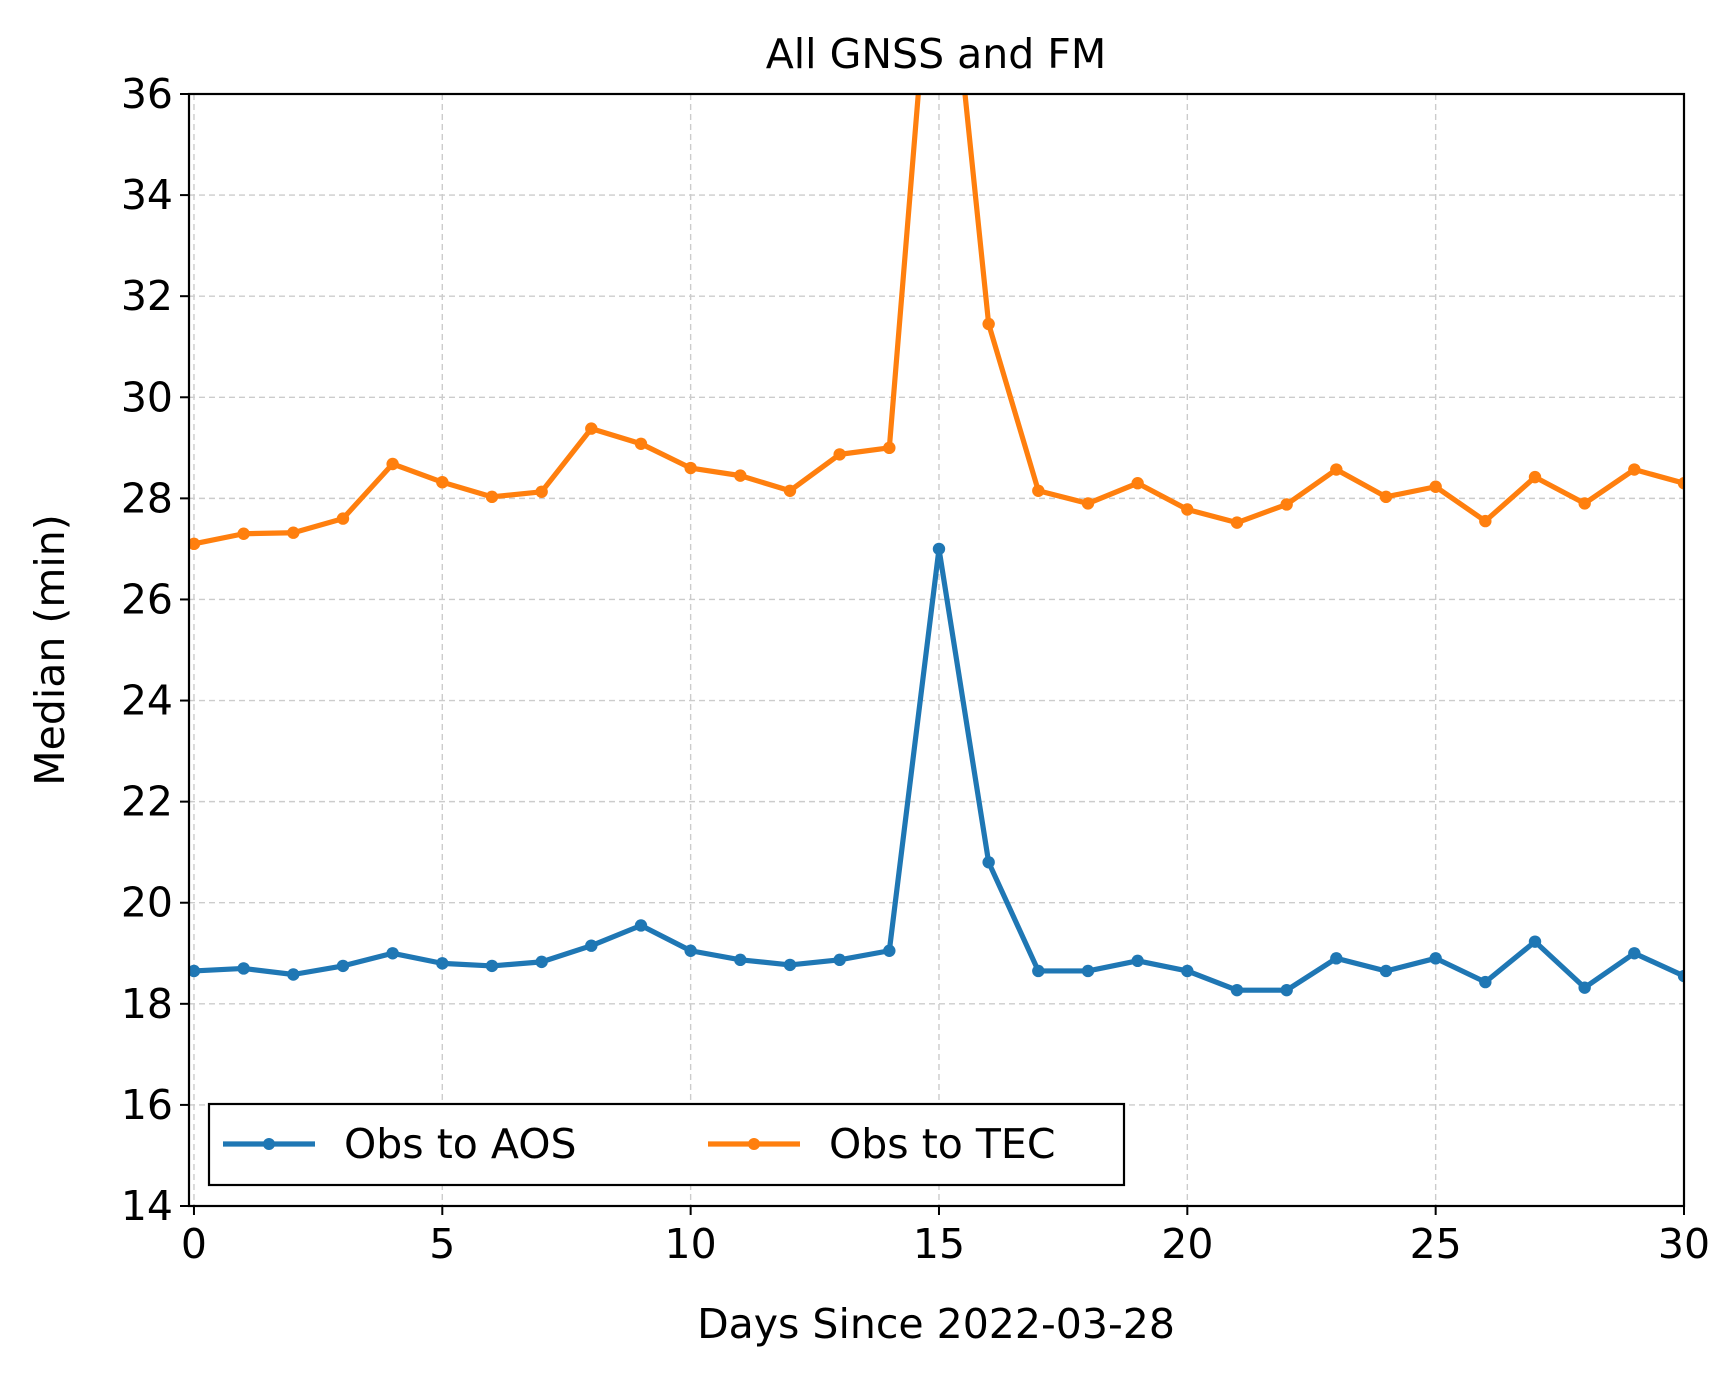 This screenshot has width=1732, height=1378. Describe the element at coordinates (691, 1244) in the screenshot. I see `x-tick-label: 10` at that location.